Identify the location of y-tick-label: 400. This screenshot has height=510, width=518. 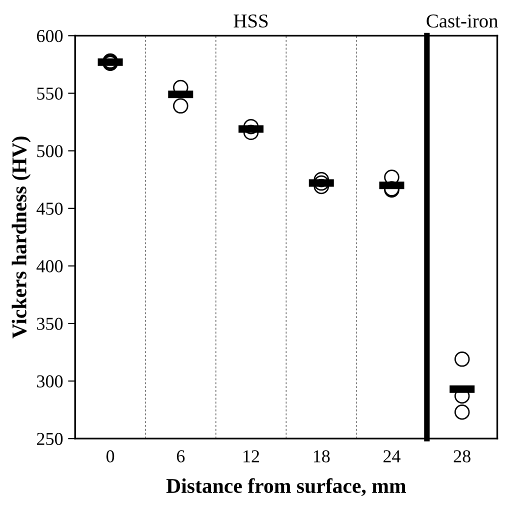
(49, 266).